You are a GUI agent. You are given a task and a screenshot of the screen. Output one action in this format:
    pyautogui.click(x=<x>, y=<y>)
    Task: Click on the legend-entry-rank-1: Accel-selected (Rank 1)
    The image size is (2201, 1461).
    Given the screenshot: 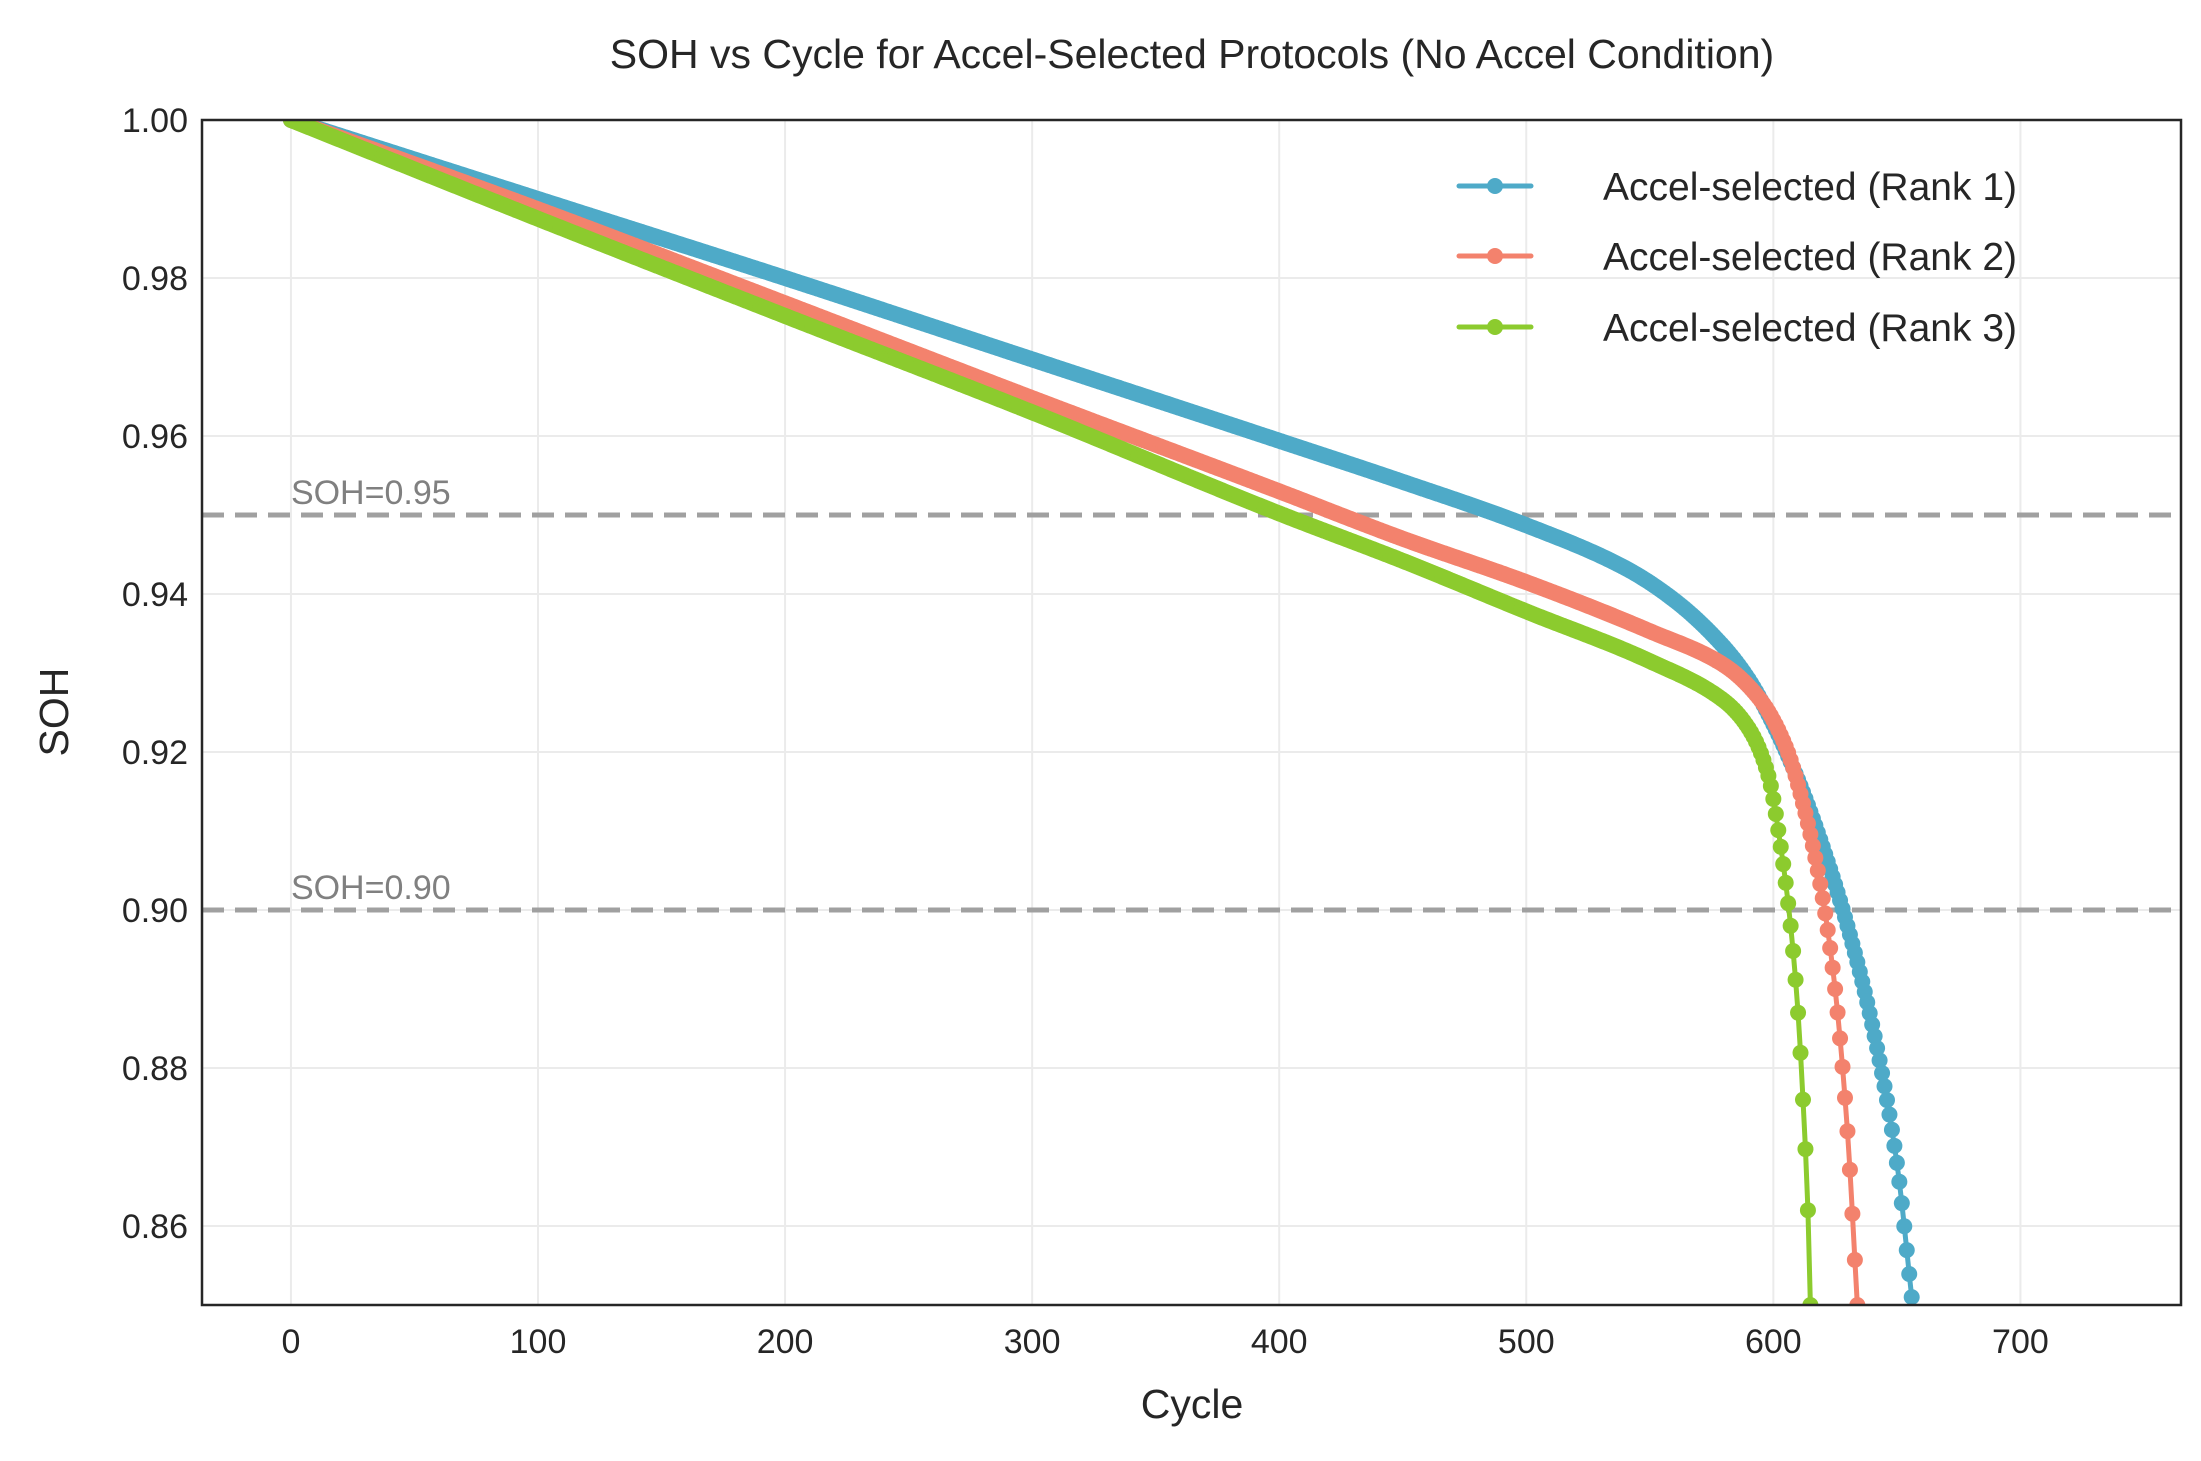 What is the action you would take?
    pyautogui.click(x=1736, y=187)
    